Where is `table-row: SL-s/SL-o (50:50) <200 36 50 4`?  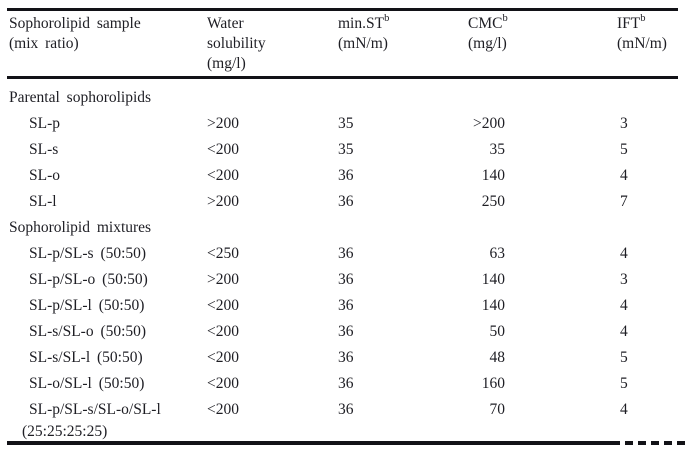
table-row: SL-s/SL-o (50:50) <200 36 50 4 is located at coordinates (342, 332).